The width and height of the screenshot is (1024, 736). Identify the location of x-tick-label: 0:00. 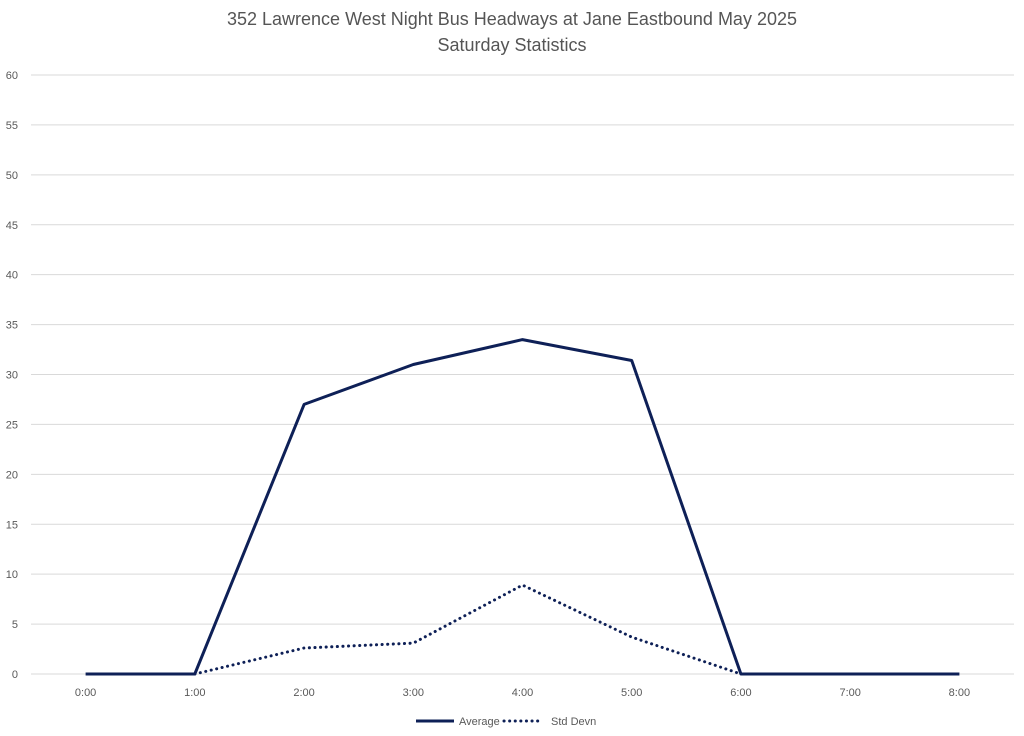
(85, 693).